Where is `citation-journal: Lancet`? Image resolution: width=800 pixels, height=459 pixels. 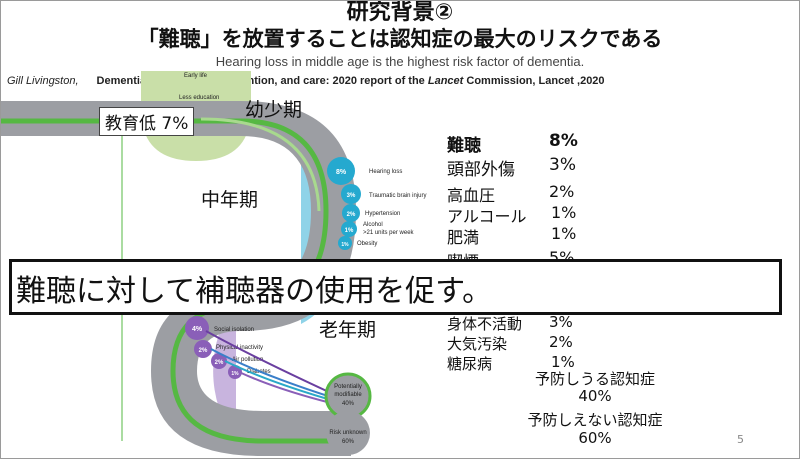
citation-journal: Lancet is located at coordinates (445, 81).